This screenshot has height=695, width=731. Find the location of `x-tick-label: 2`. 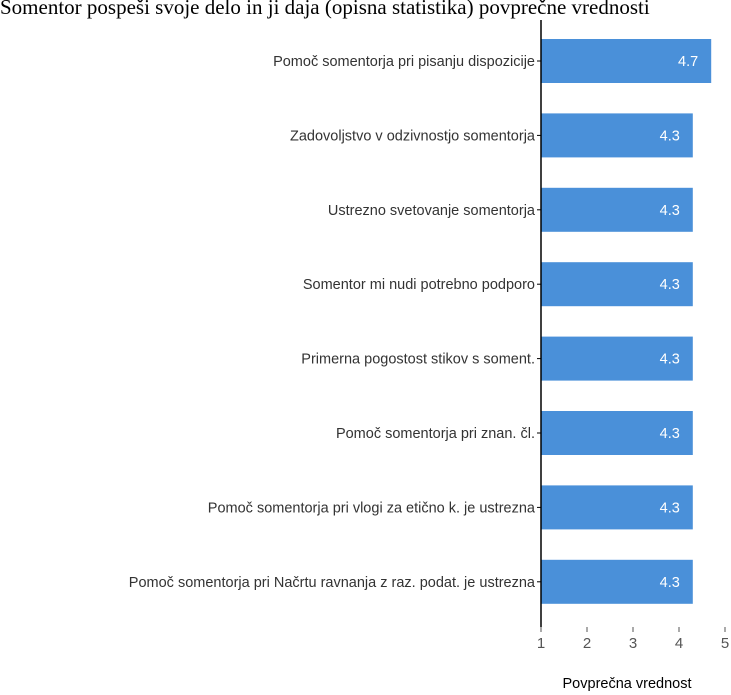

x-tick-label: 2 is located at coordinates (587, 643).